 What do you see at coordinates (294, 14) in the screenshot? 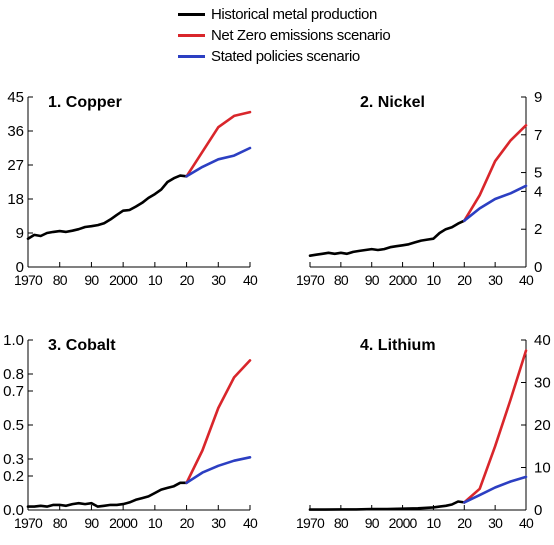
I see `legend-label-historical: Historical metal production` at bounding box center [294, 14].